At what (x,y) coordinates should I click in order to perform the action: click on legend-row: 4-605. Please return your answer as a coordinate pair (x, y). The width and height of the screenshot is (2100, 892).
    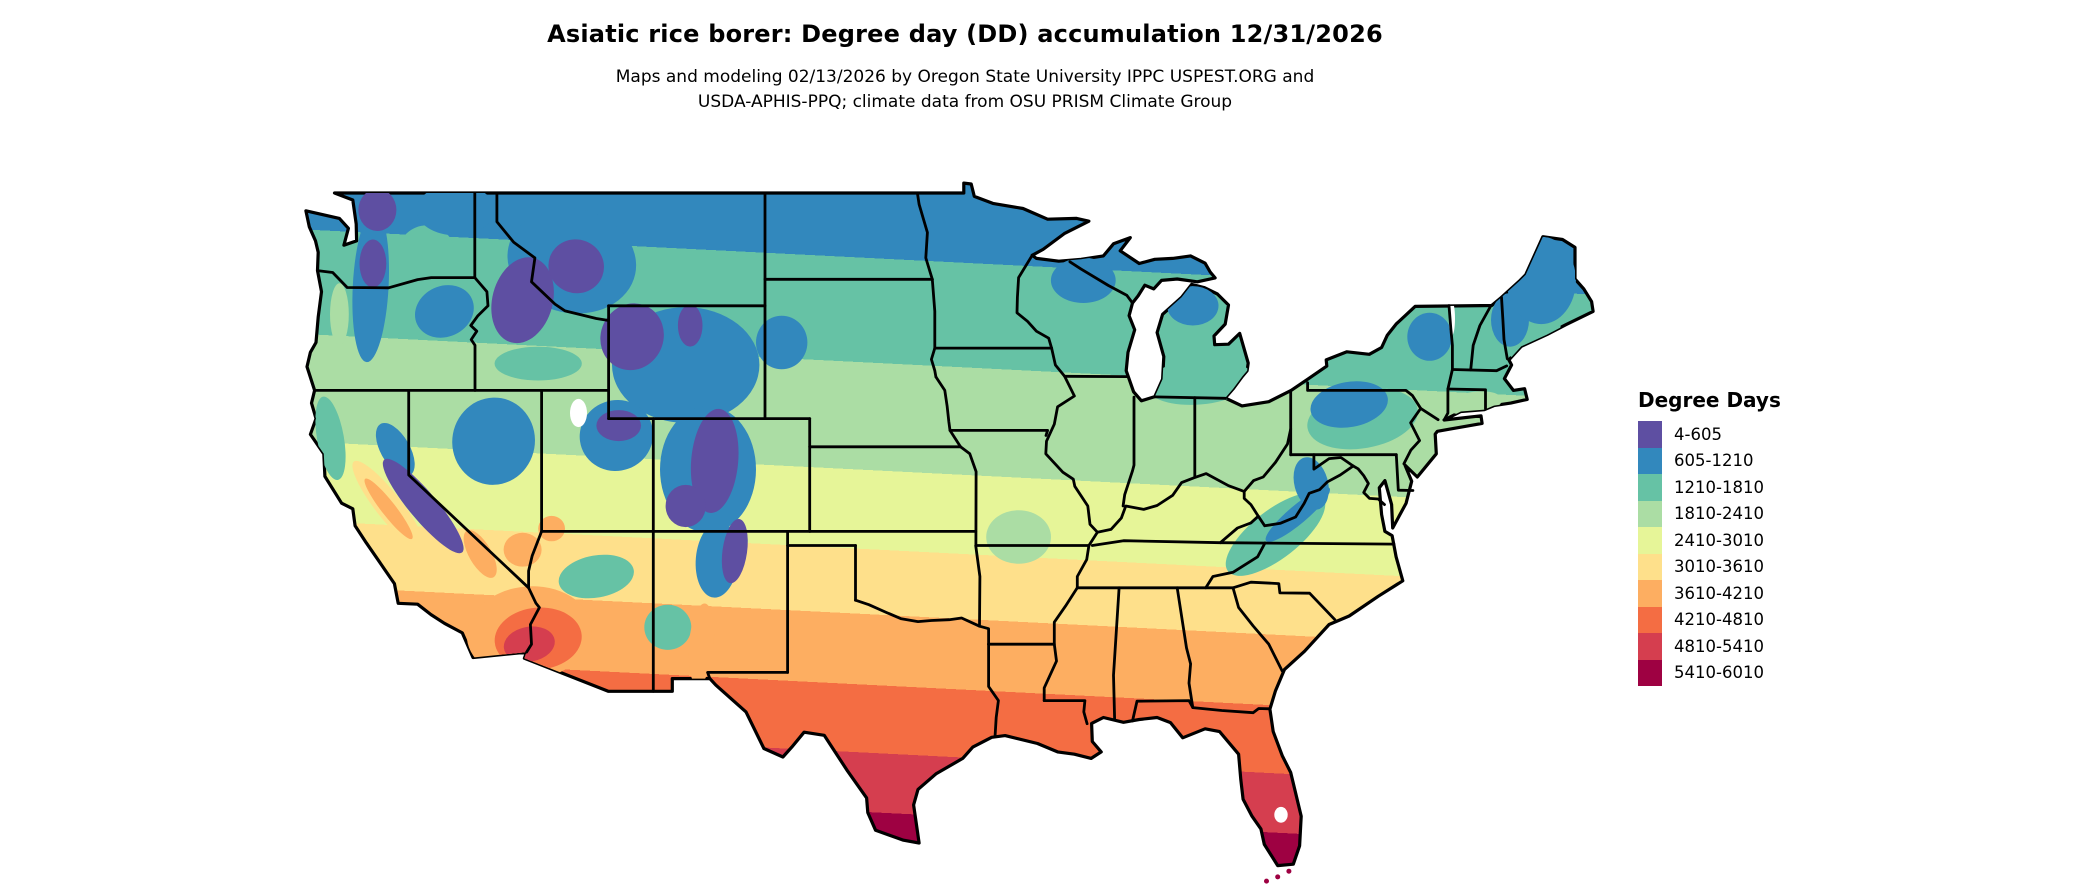
    Looking at the image, I should click on (1709, 434).